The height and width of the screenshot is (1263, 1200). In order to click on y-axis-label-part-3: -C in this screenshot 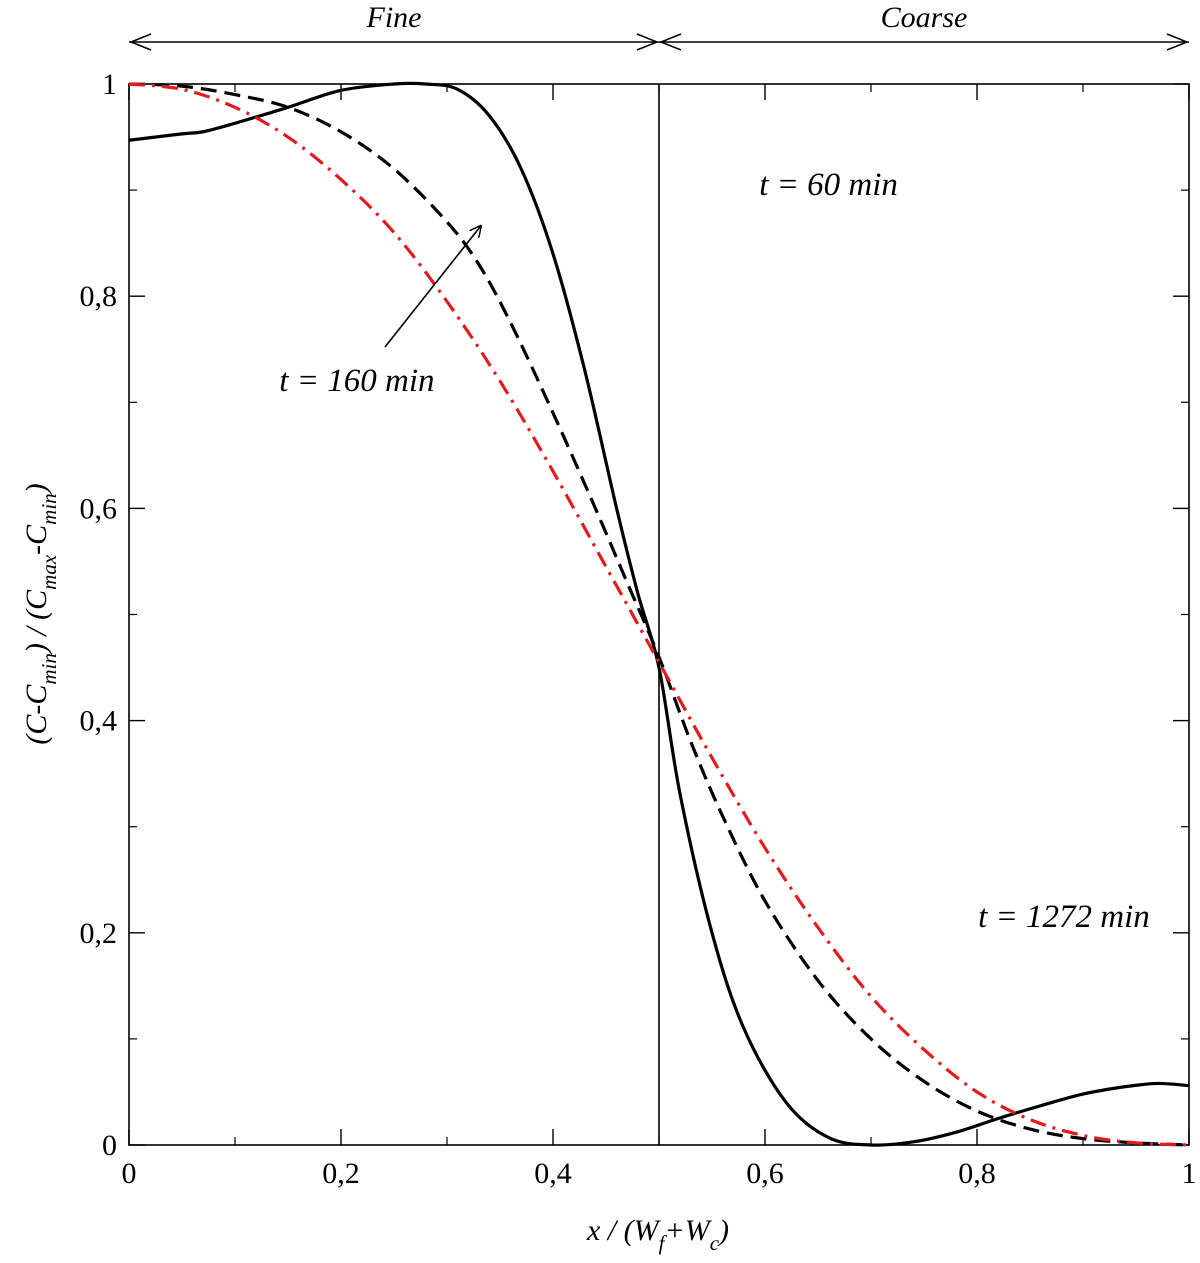, I will do `click(36, 539)`.